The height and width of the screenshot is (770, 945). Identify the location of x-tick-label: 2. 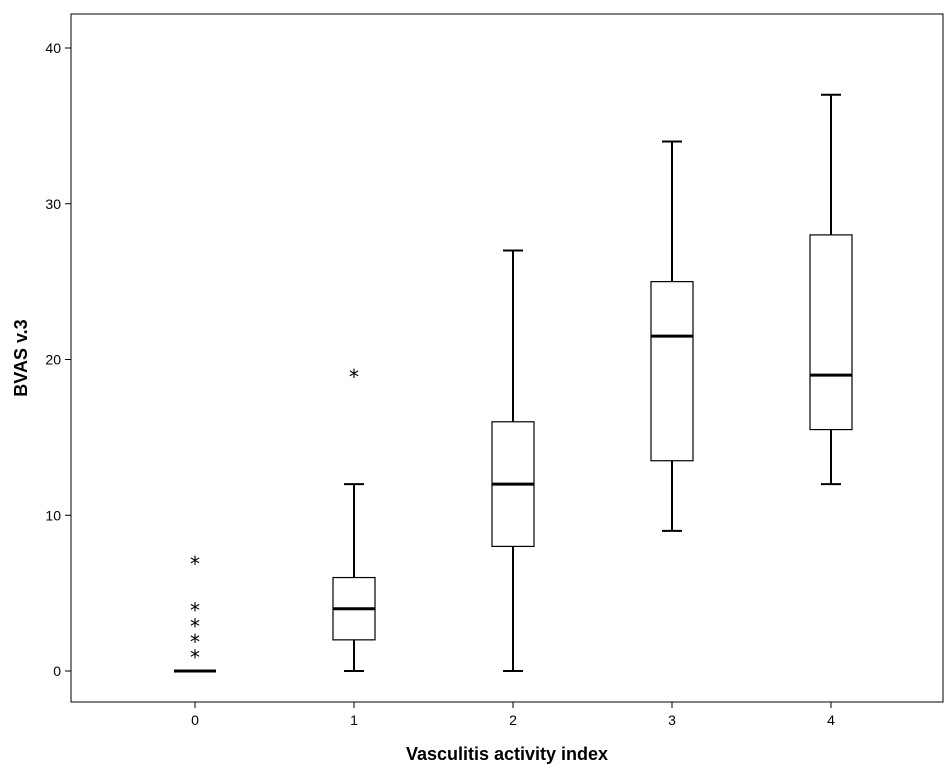
(513, 720).